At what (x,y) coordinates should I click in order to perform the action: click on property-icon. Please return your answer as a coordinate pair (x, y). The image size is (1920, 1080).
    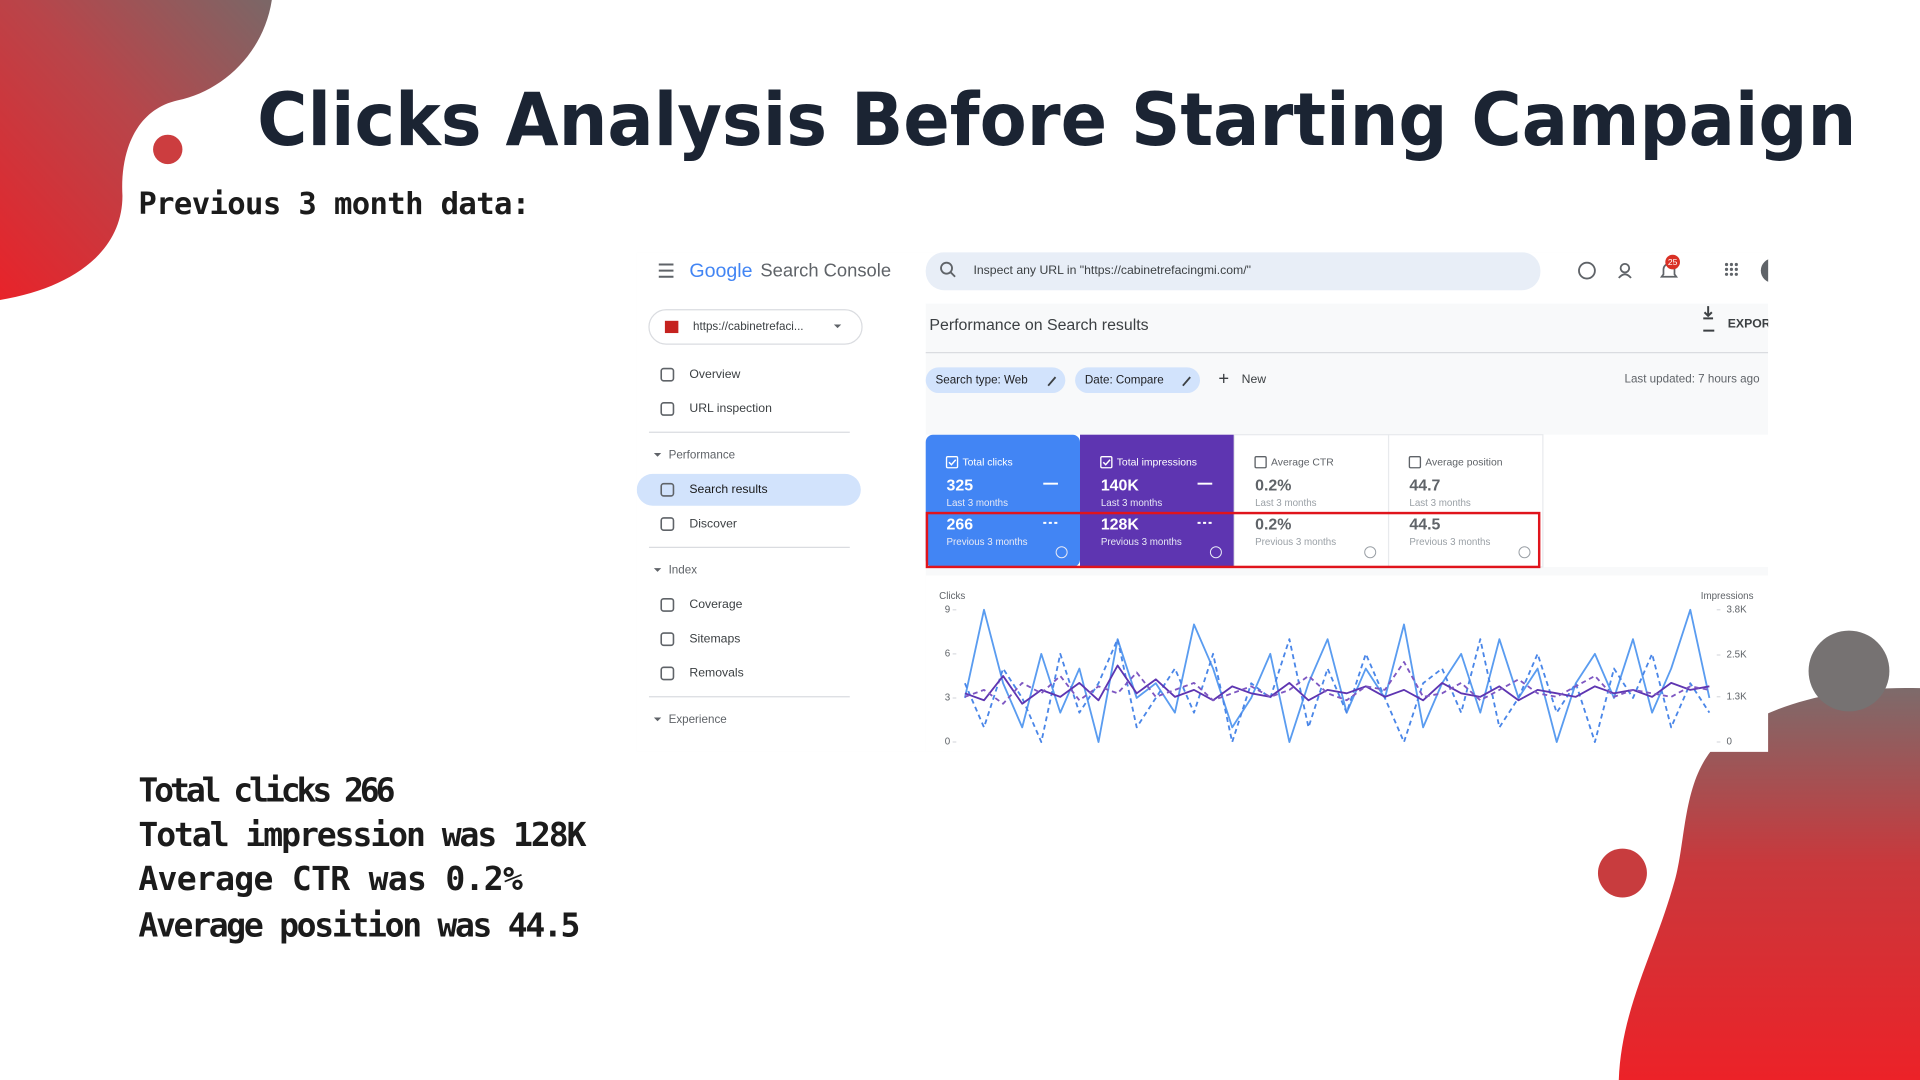
    Looking at the image, I should click on (671, 327).